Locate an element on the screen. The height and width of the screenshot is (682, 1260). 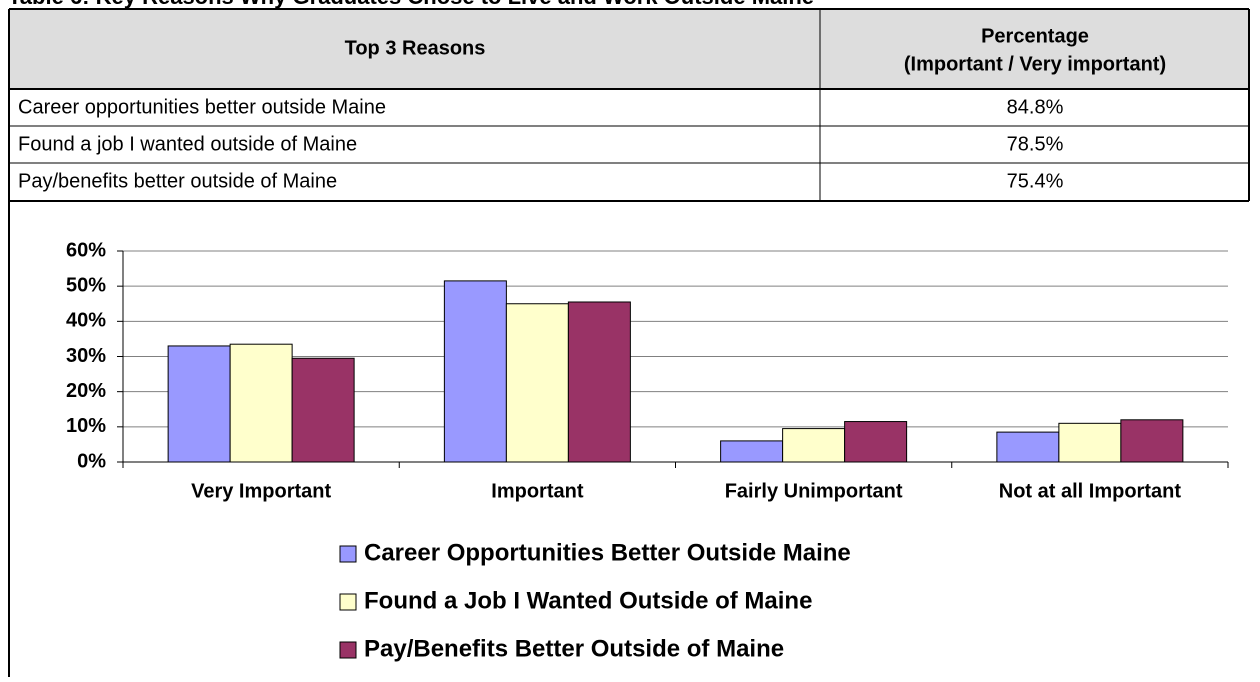
x-tick-label: Fairly Unimportant is located at coordinates (814, 491).